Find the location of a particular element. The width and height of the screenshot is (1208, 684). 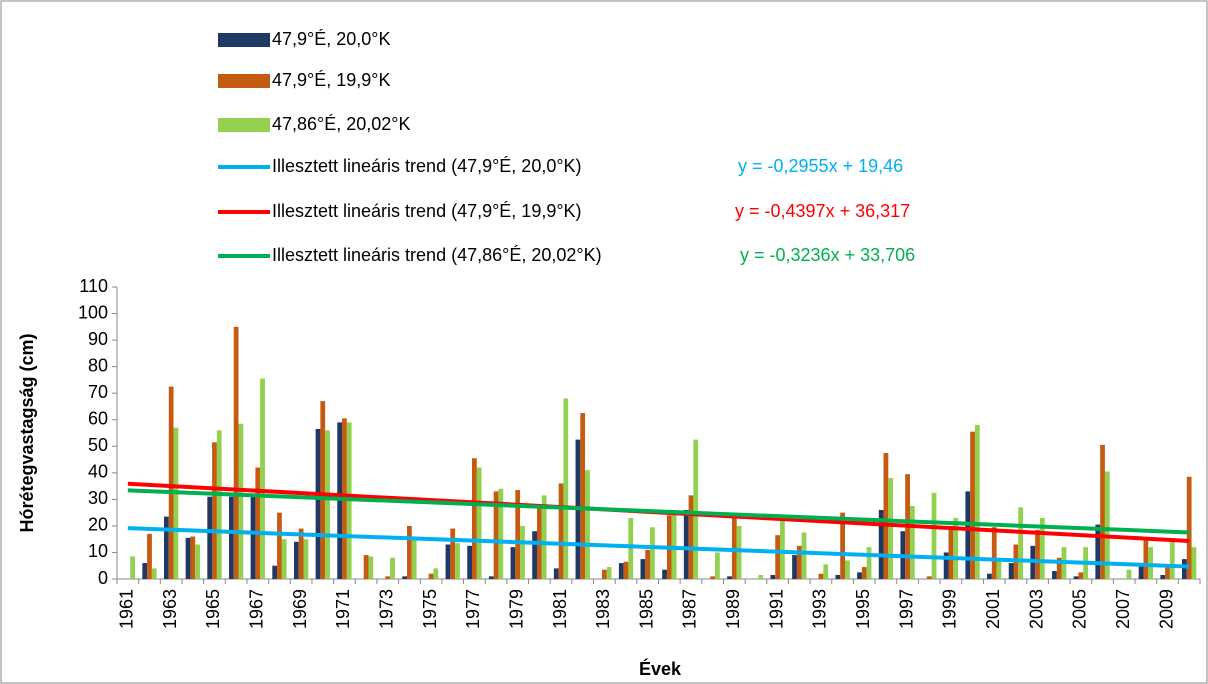

y-tick-label: 20 is located at coordinates (98, 525).